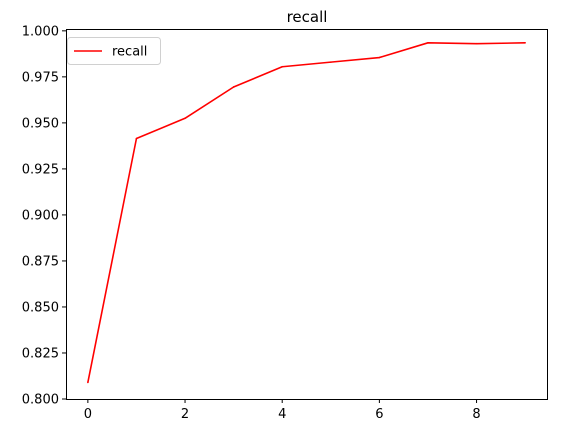 This screenshot has height=433, width=565. I want to click on x-tick-label: 8, so click(476, 414).